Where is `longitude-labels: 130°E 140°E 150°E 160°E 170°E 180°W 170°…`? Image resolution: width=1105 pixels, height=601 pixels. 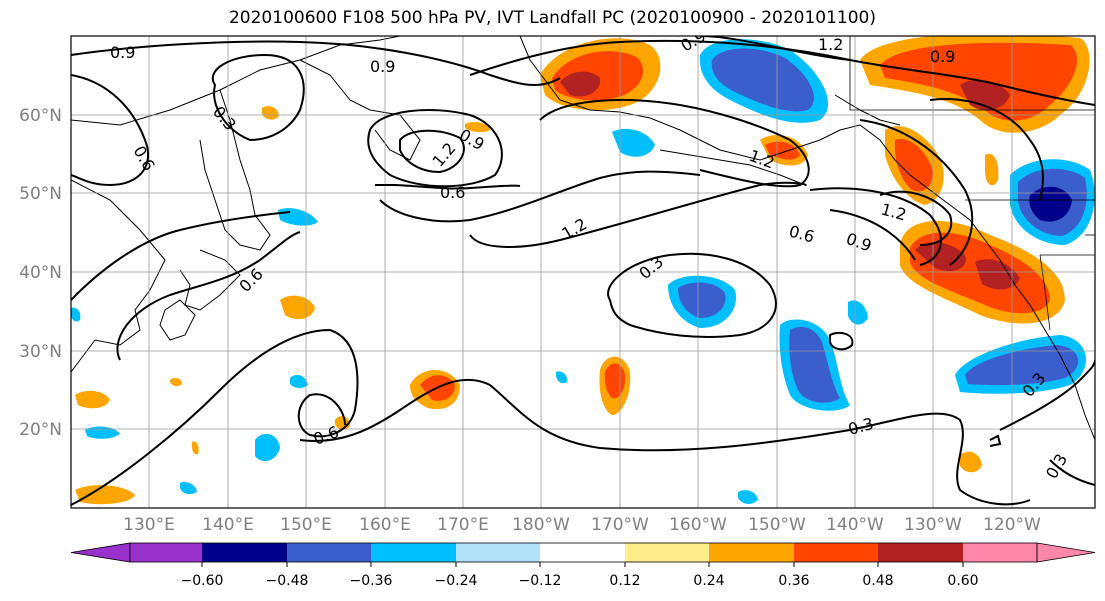
longitude-labels: 130°E 140°E 150°E 160°E 170°E 180°W 170°… is located at coordinates (582, 525).